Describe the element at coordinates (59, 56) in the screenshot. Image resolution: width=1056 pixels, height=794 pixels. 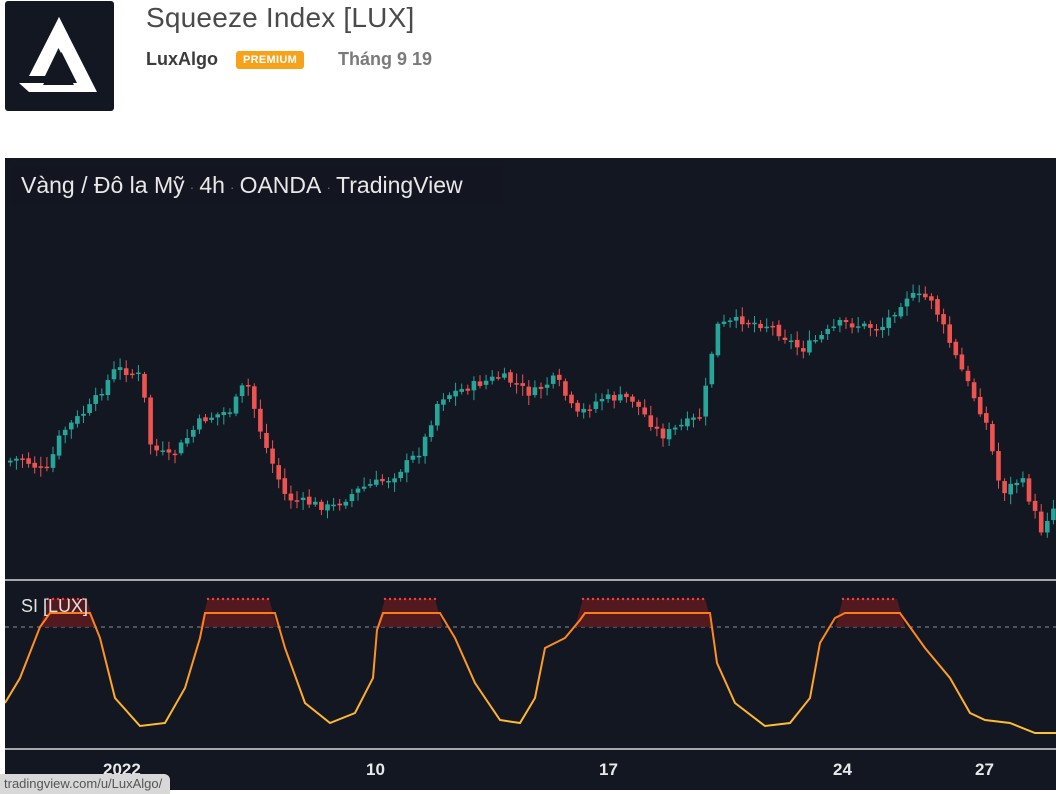
I see `luxalgo-logo-icon` at that location.